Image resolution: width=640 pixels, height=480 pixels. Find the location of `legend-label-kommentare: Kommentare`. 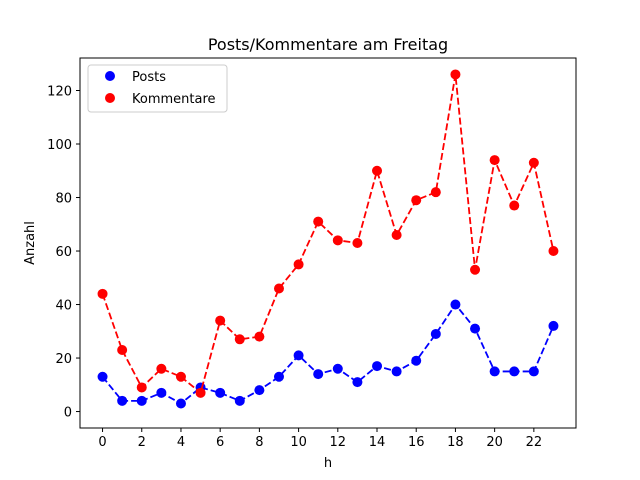

legend-label-kommentare: Kommentare is located at coordinates (174, 99).